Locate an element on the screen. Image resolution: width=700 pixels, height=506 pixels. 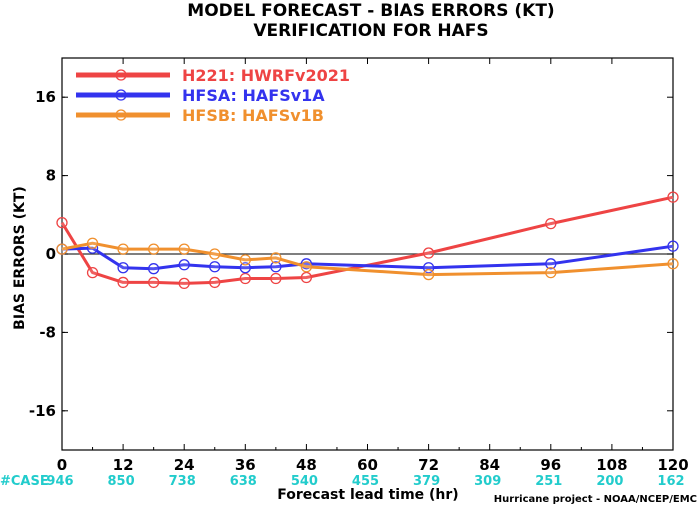
x-tick-label: 48 is located at coordinates (306, 465).